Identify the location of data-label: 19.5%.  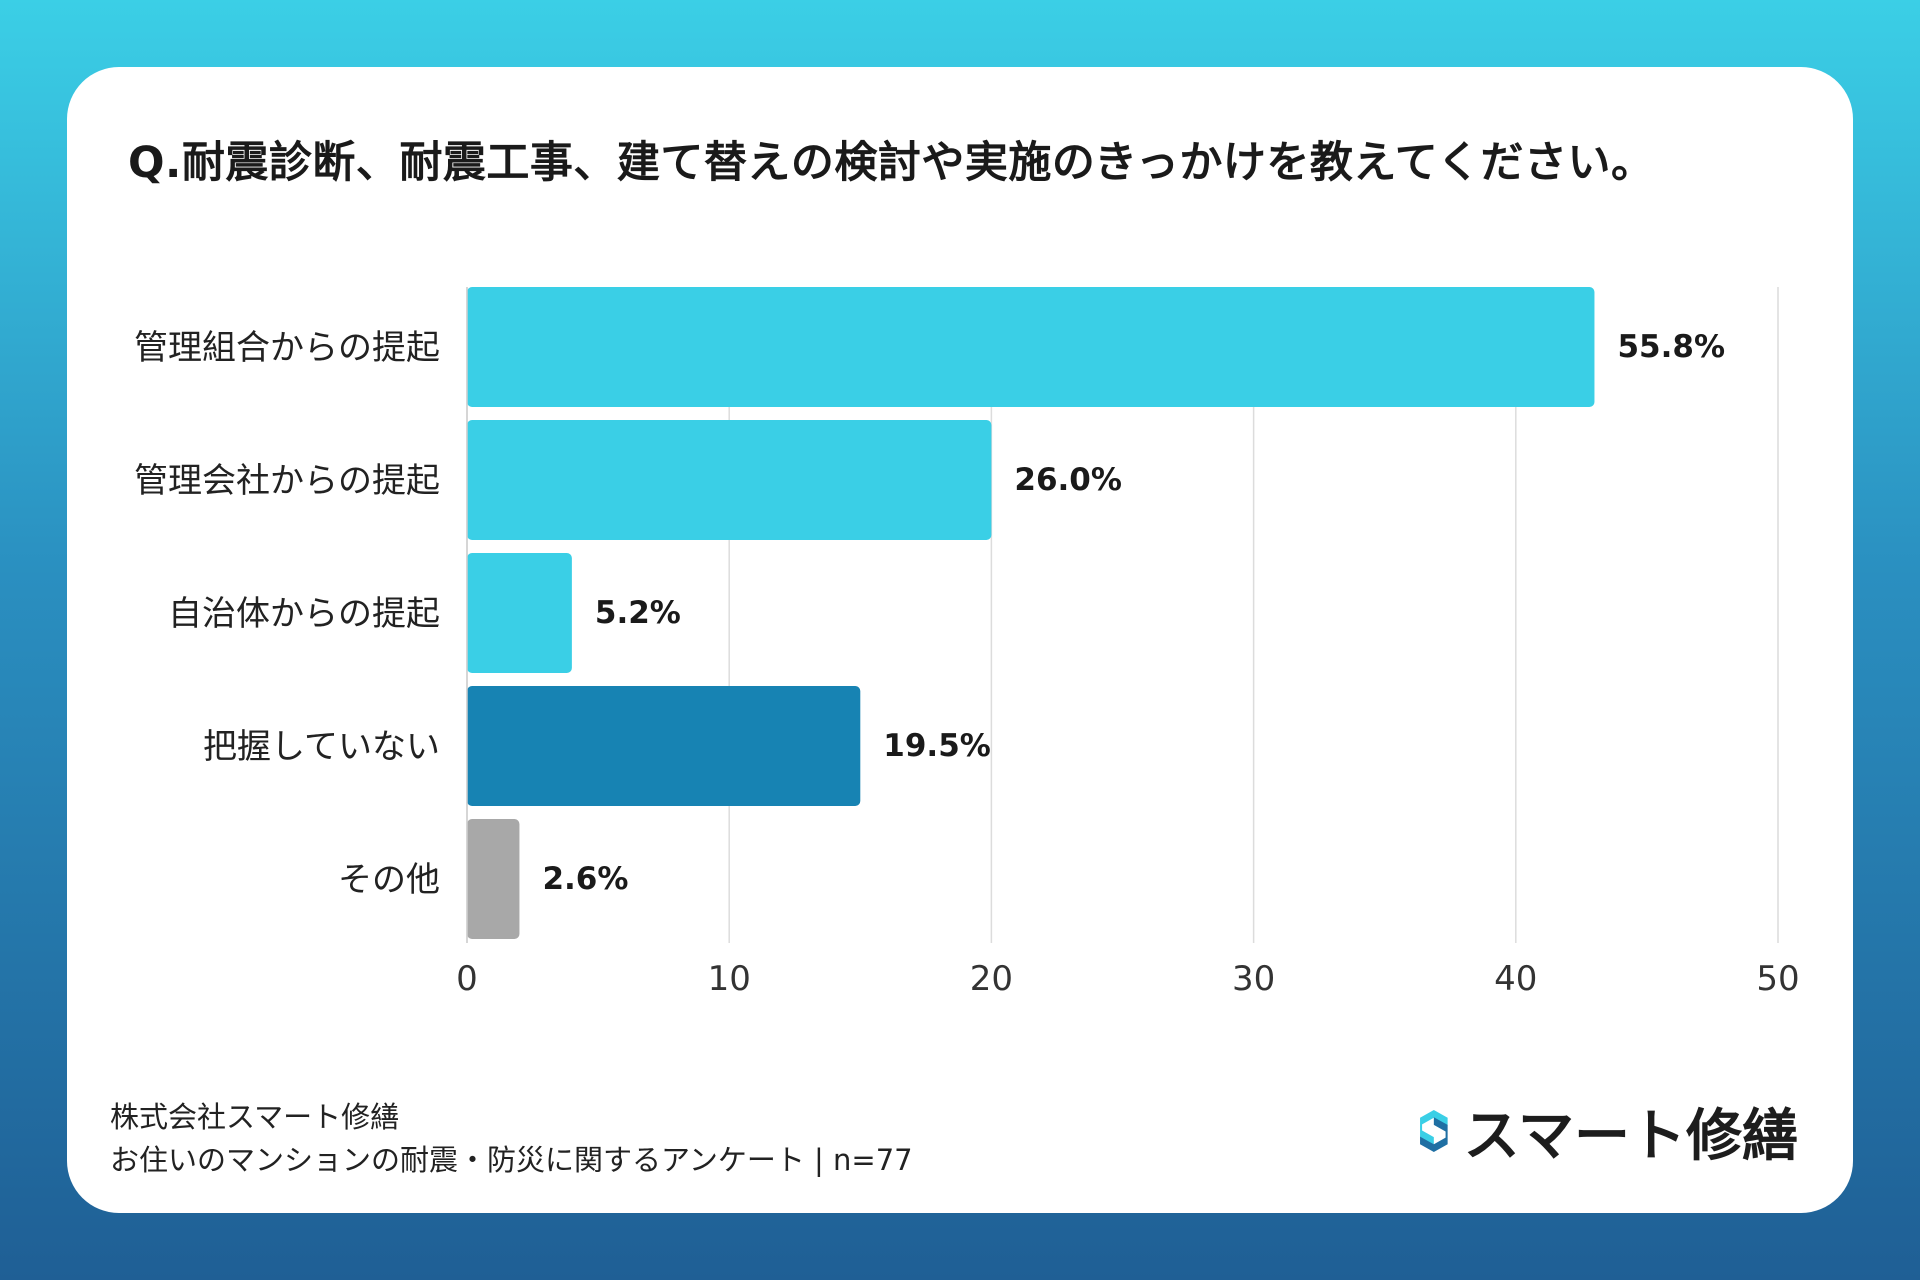
(937, 746).